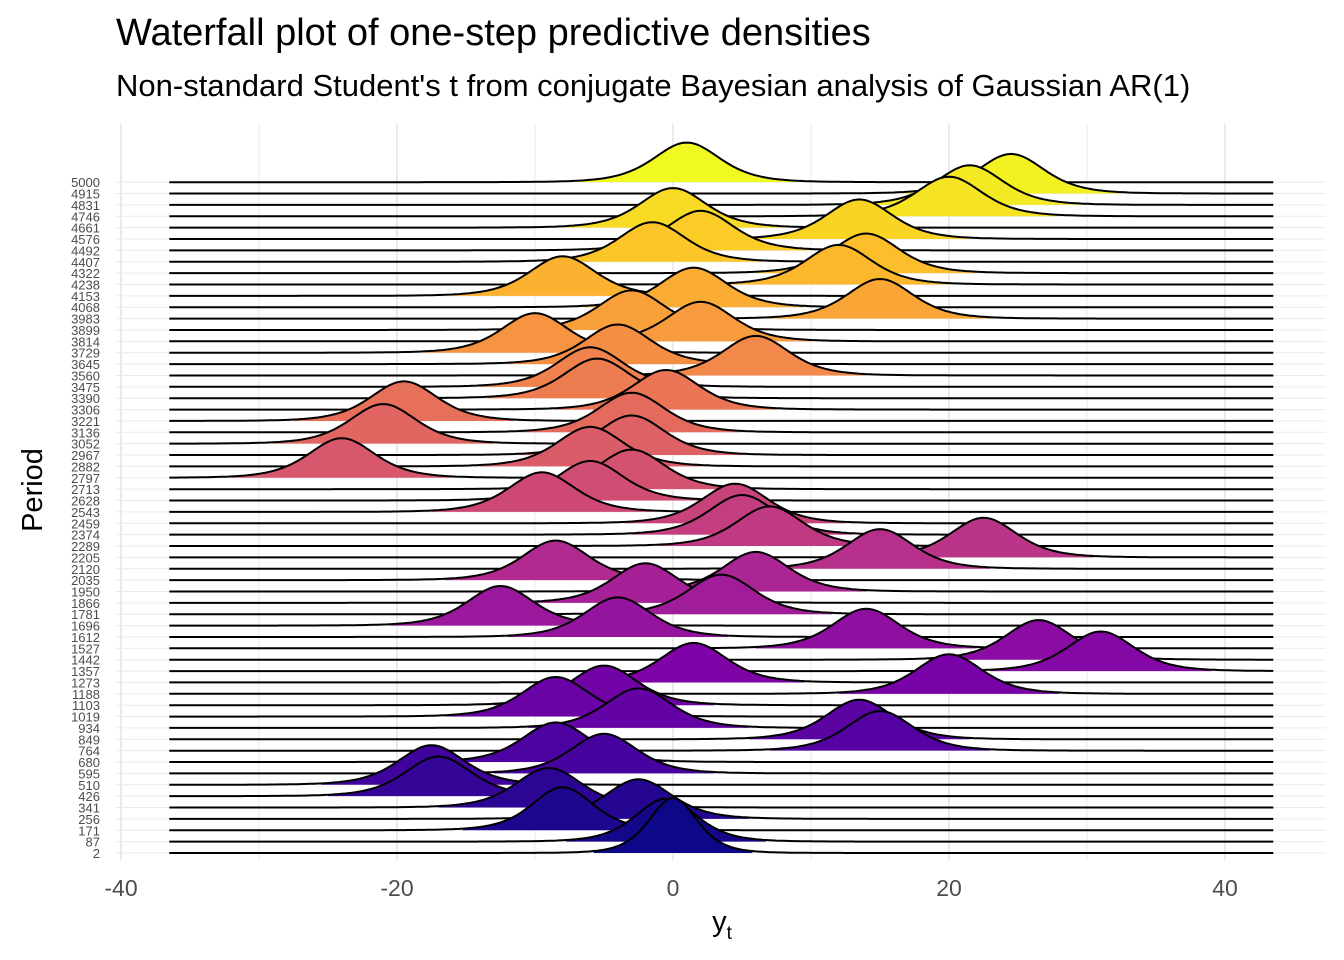 The image size is (1344, 960). I want to click on y-tick-label: 5000, so click(85, 182).